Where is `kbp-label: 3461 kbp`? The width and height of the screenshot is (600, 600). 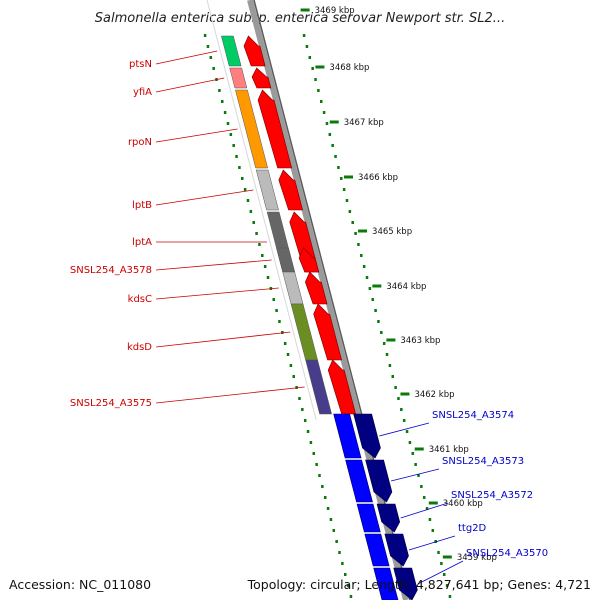
kbp-label: 3461 kbp is located at coordinates (449, 450).